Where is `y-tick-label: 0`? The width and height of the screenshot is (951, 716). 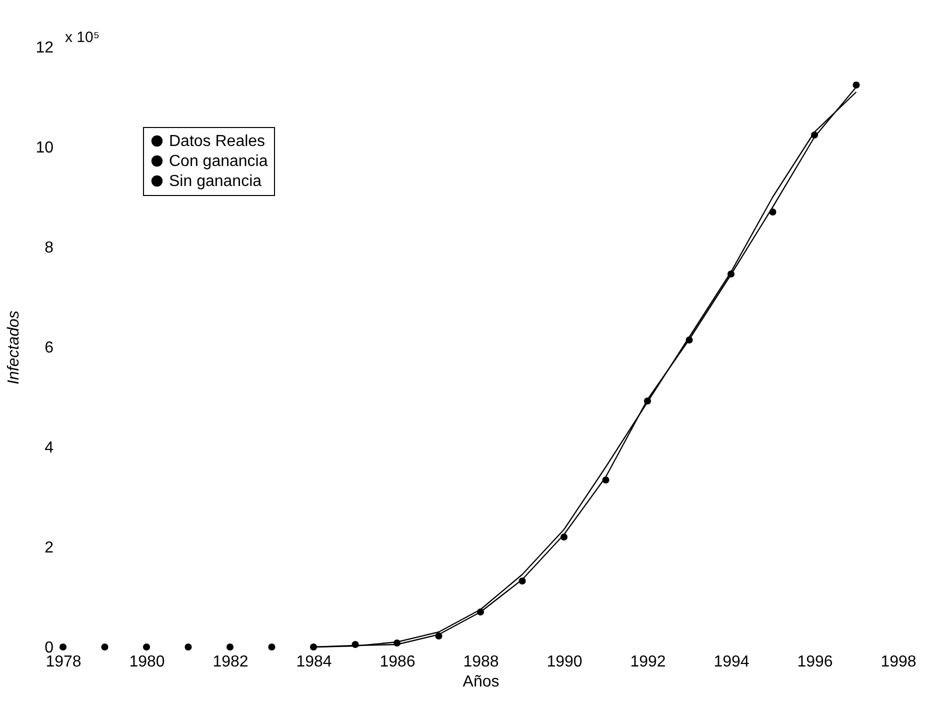 y-tick-label: 0 is located at coordinates (49, 648).